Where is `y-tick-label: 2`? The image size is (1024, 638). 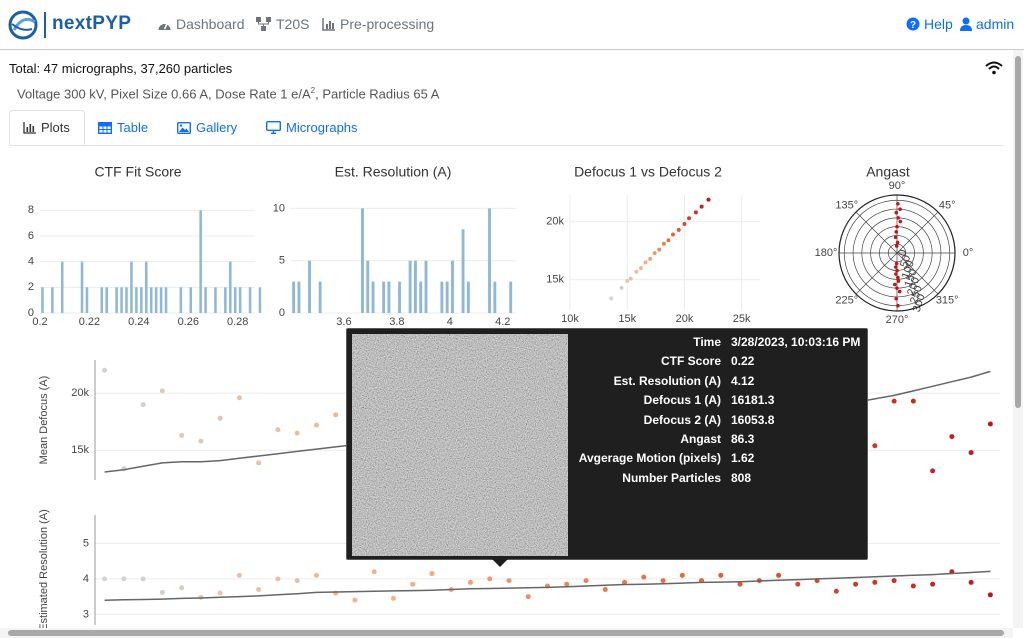
y-tick-label: 2 is located at coordinates (31, 287).